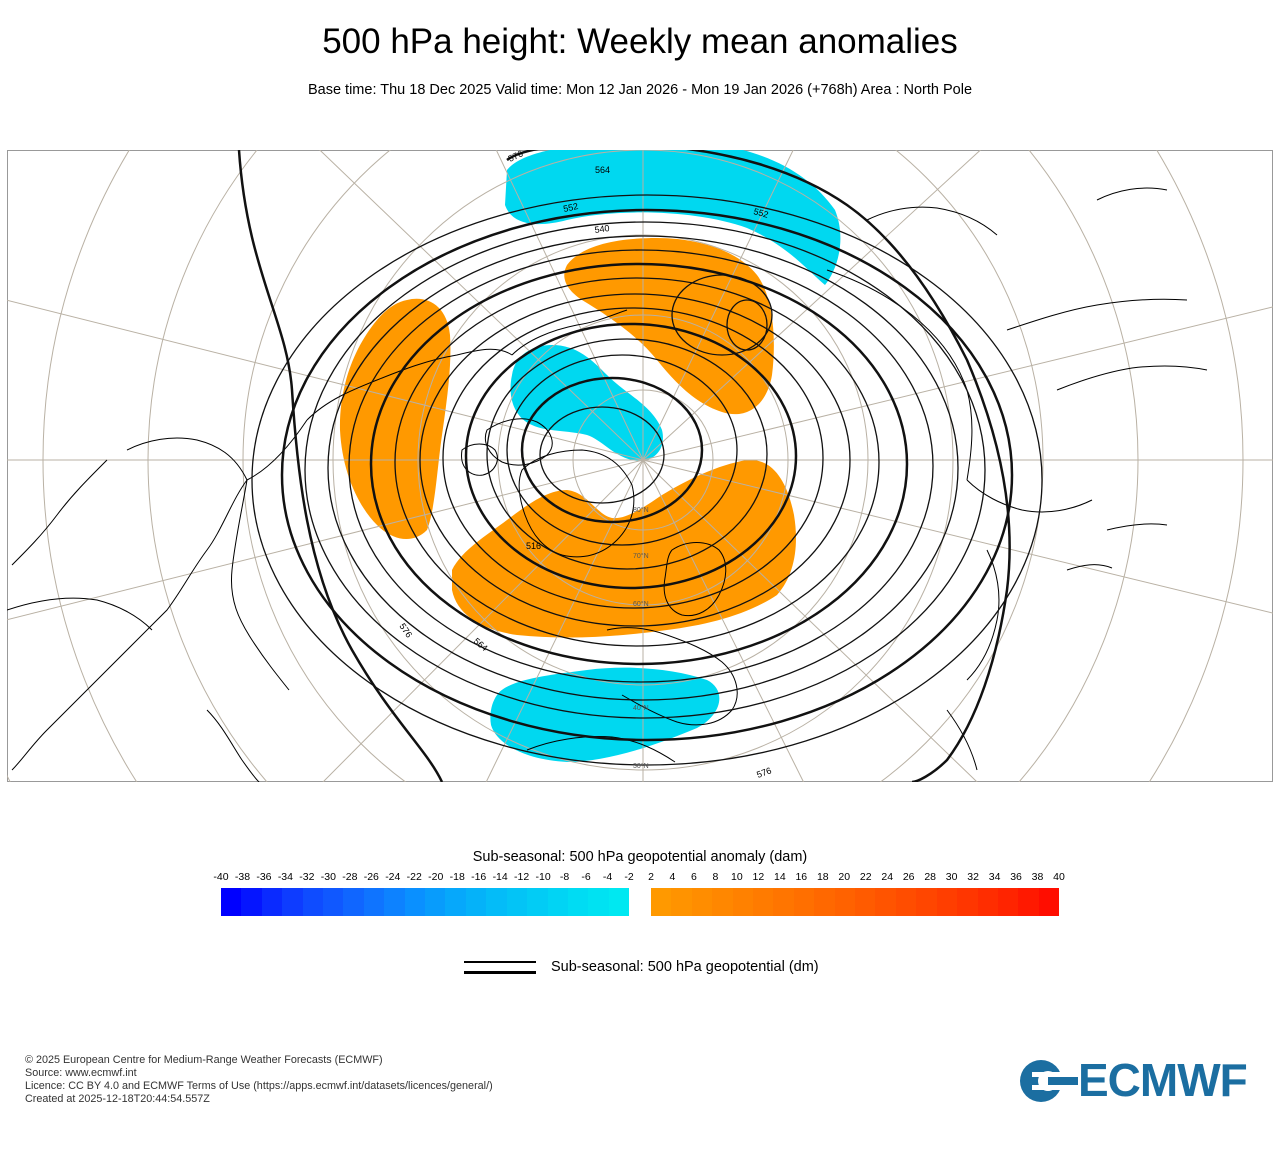 This screenshot has width=1280, height=1152. I want to click on colorbar-tick-label: -8, so click(564, 877).